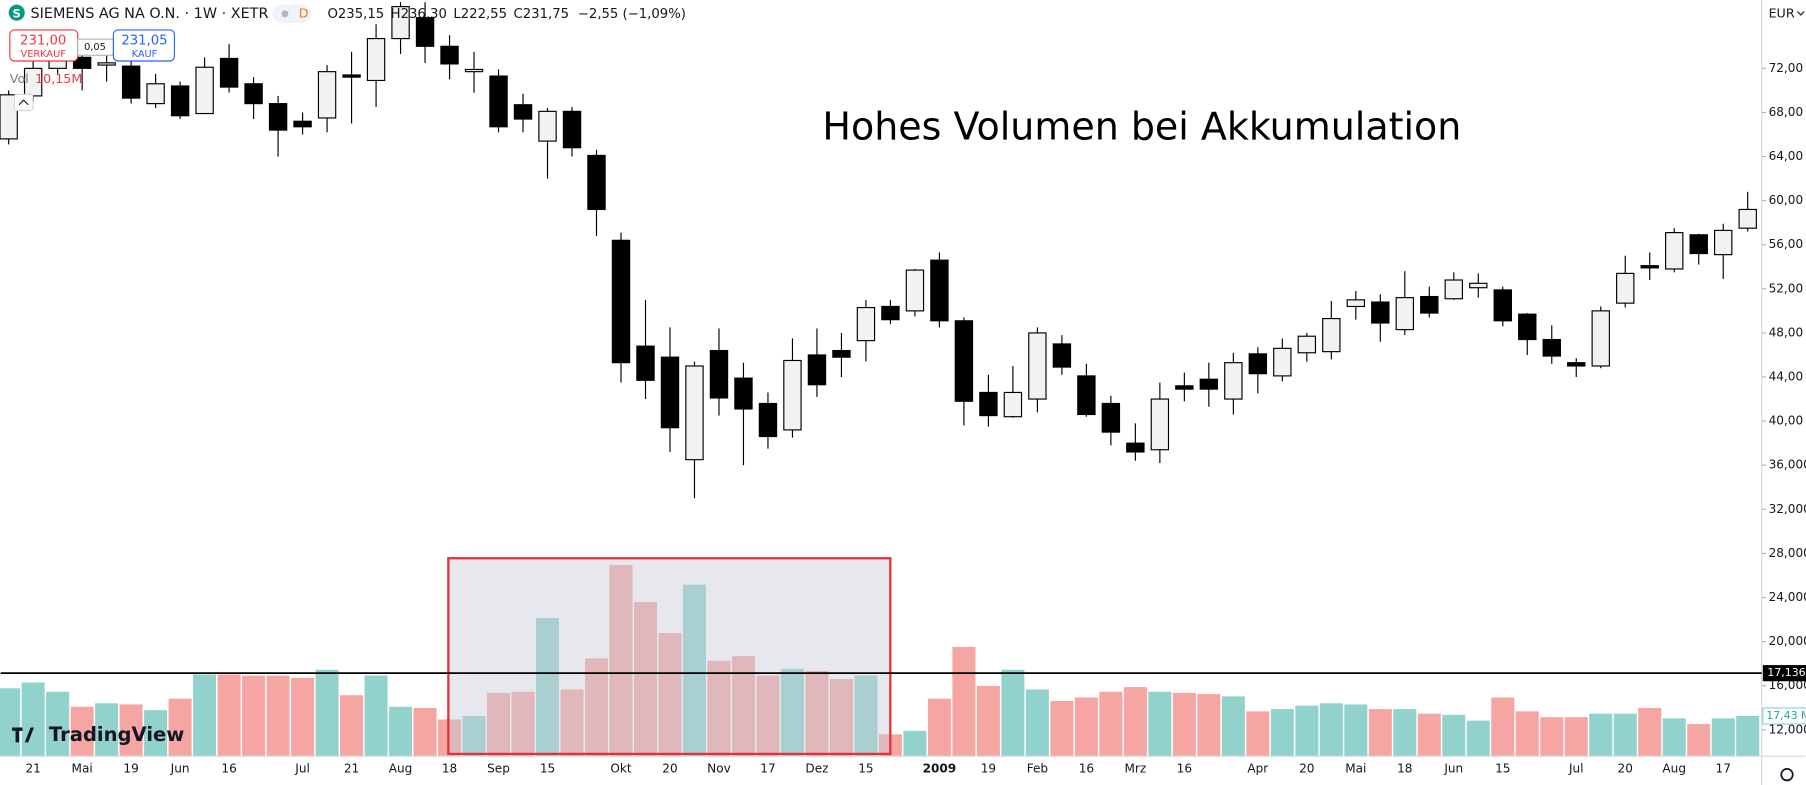 The image size is (1806, 785). Describe the element at coordinates (1355, 768) in the screenshot. I see `x-tick-label: Mai` at that location.